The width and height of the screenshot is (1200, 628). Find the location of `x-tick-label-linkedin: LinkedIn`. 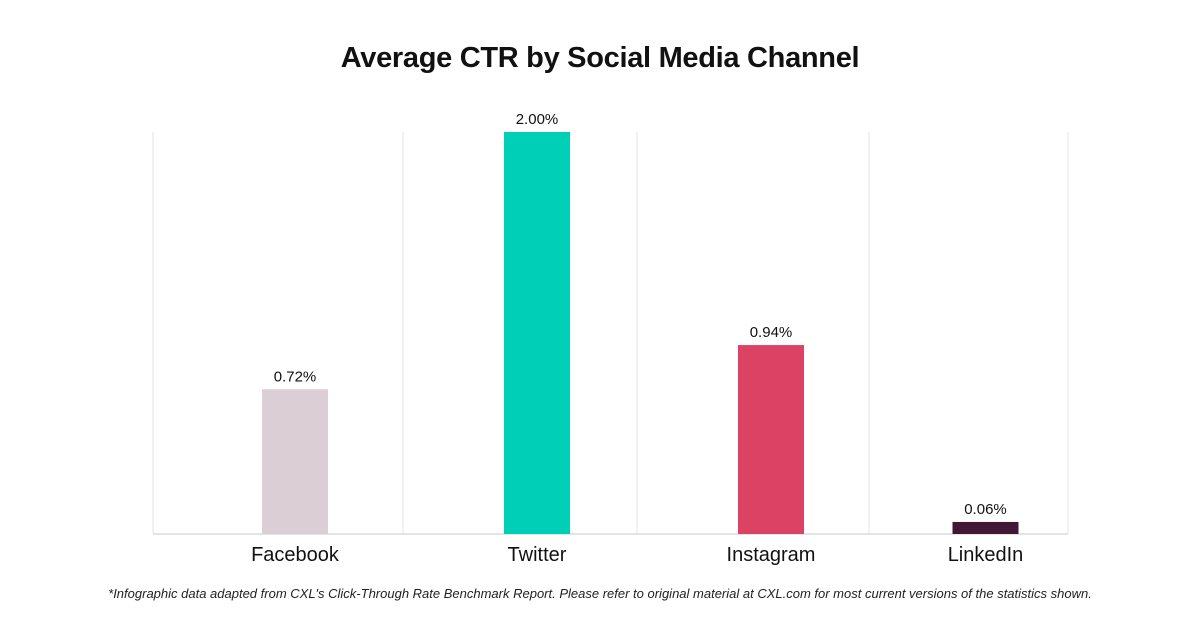

x-tick-label-linkedin: LinkedIn is located at coordinates (986, 555).